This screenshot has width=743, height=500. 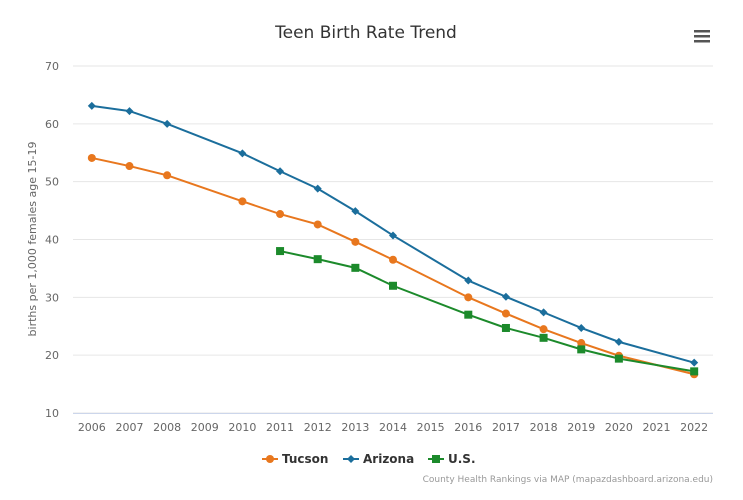 What do you see at coordinates (506, 427) in the screenshot?
I see `x-tick-label: 2017` at bounding box center [506, 427].